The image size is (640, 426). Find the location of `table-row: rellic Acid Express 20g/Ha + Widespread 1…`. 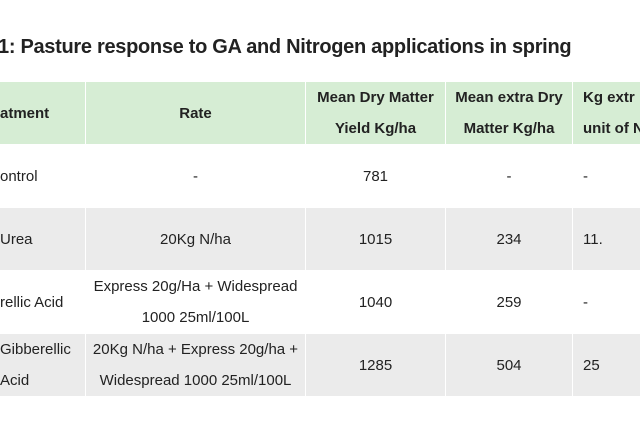

table-row: rellic Acid Express 20g/Ha + Widespread 1… is located at coordinates (320, 302).